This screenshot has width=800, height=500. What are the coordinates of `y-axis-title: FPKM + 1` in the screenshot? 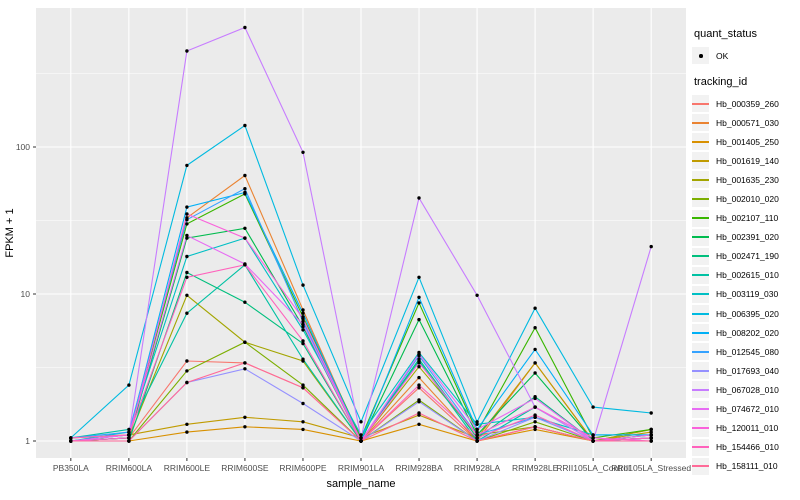 It's located at (10, 232).